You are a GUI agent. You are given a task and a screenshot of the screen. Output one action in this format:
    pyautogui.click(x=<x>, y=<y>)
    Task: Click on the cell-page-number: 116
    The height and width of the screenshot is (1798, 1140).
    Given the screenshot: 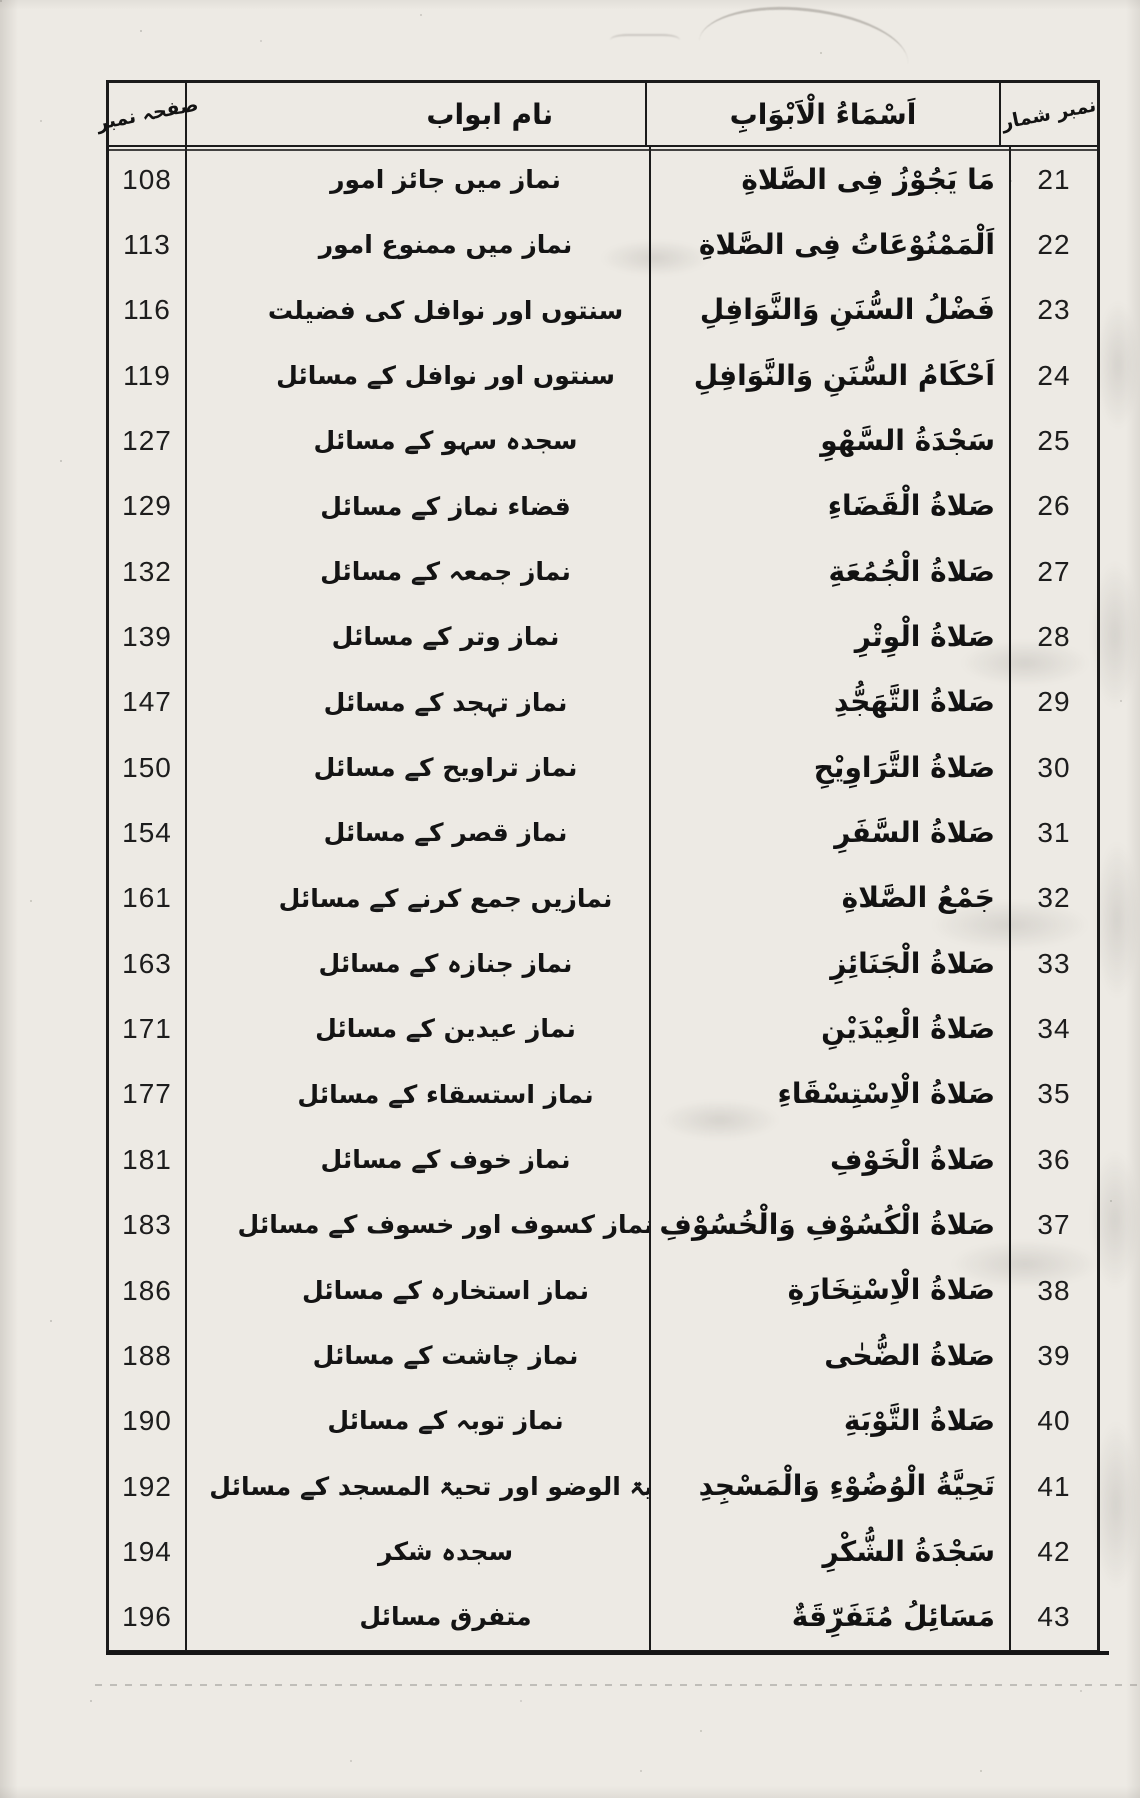 What is the action you would take?
    pyautogui.click(x=147, y=310)
    